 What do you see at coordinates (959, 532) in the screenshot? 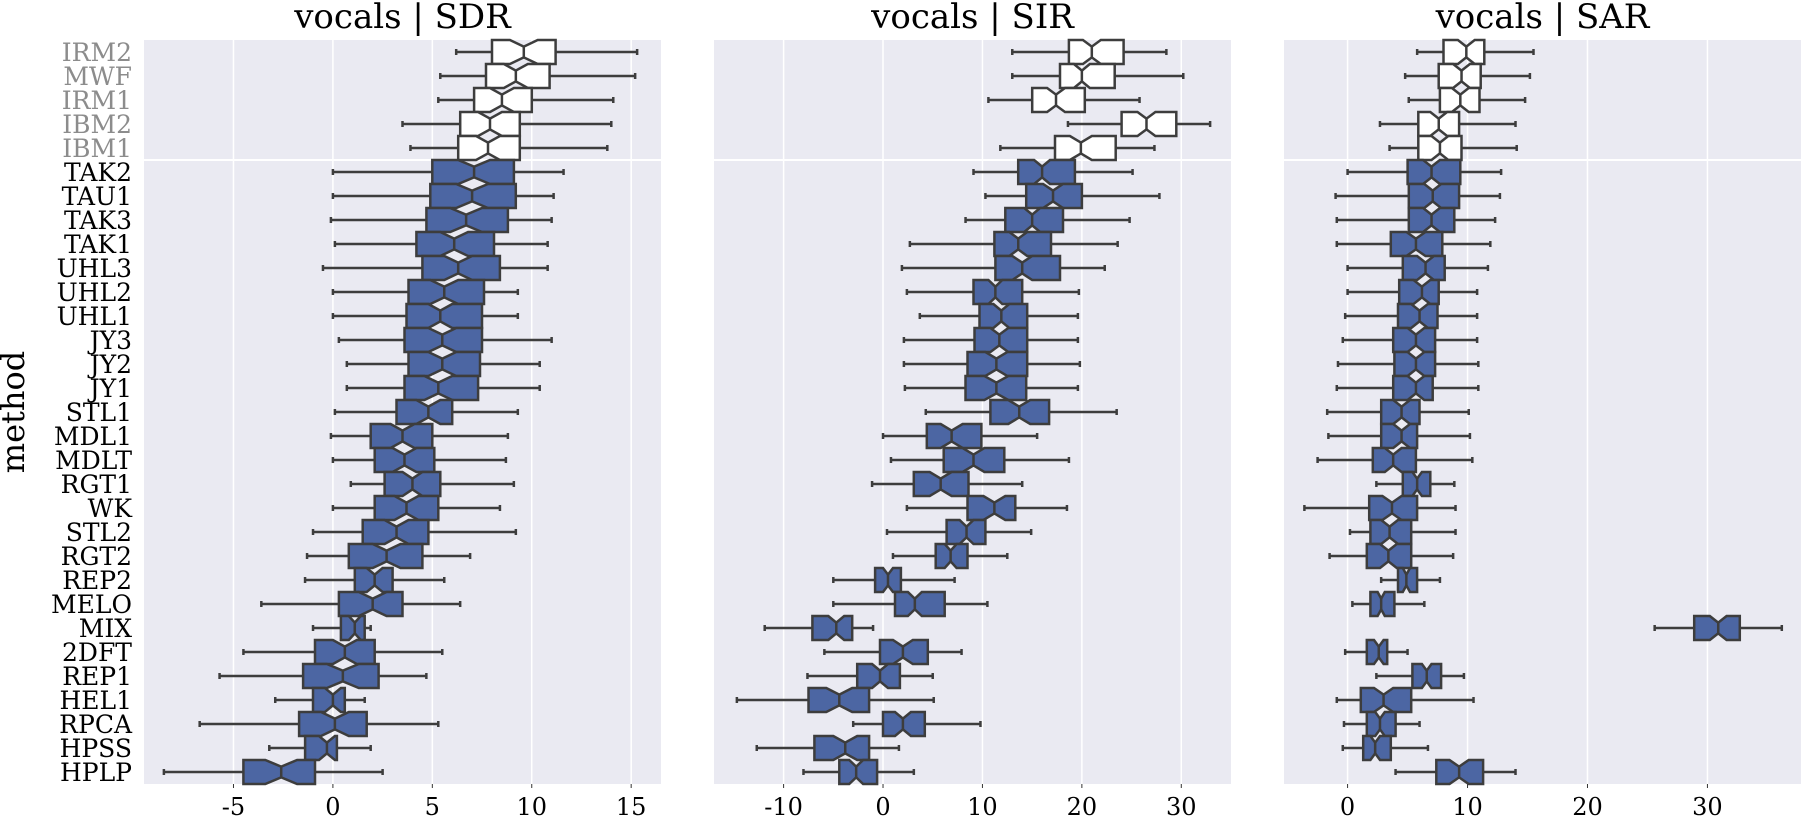
I see `box-stl2` at bounding box center [959, 532].